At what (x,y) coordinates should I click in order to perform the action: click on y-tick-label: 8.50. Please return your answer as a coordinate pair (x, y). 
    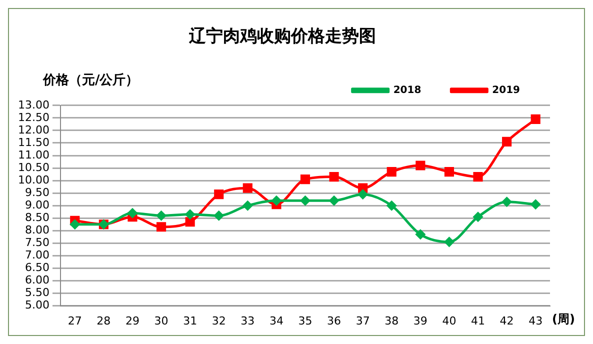
    Looking at the image, I should click on (37, 217).